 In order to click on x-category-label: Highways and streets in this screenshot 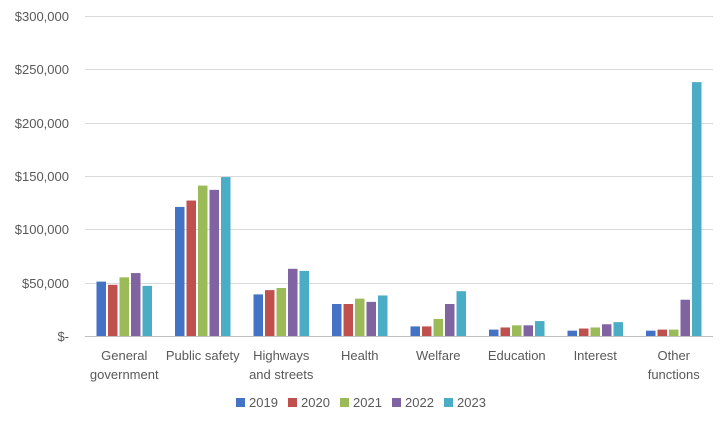, I will do `click(281, 365)`.